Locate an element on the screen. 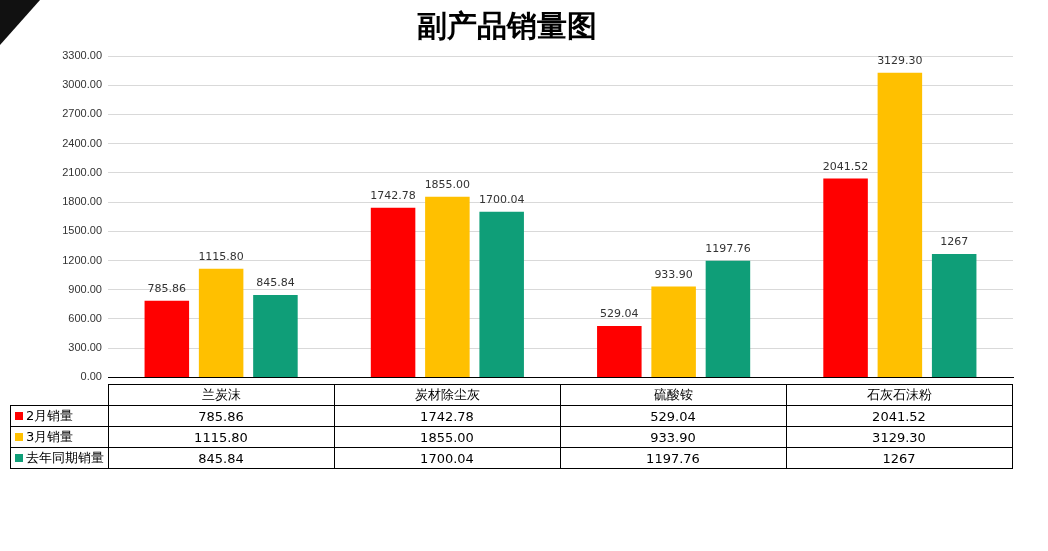  y-tick-label: 2700.00 is located at coordinates (82, 113).